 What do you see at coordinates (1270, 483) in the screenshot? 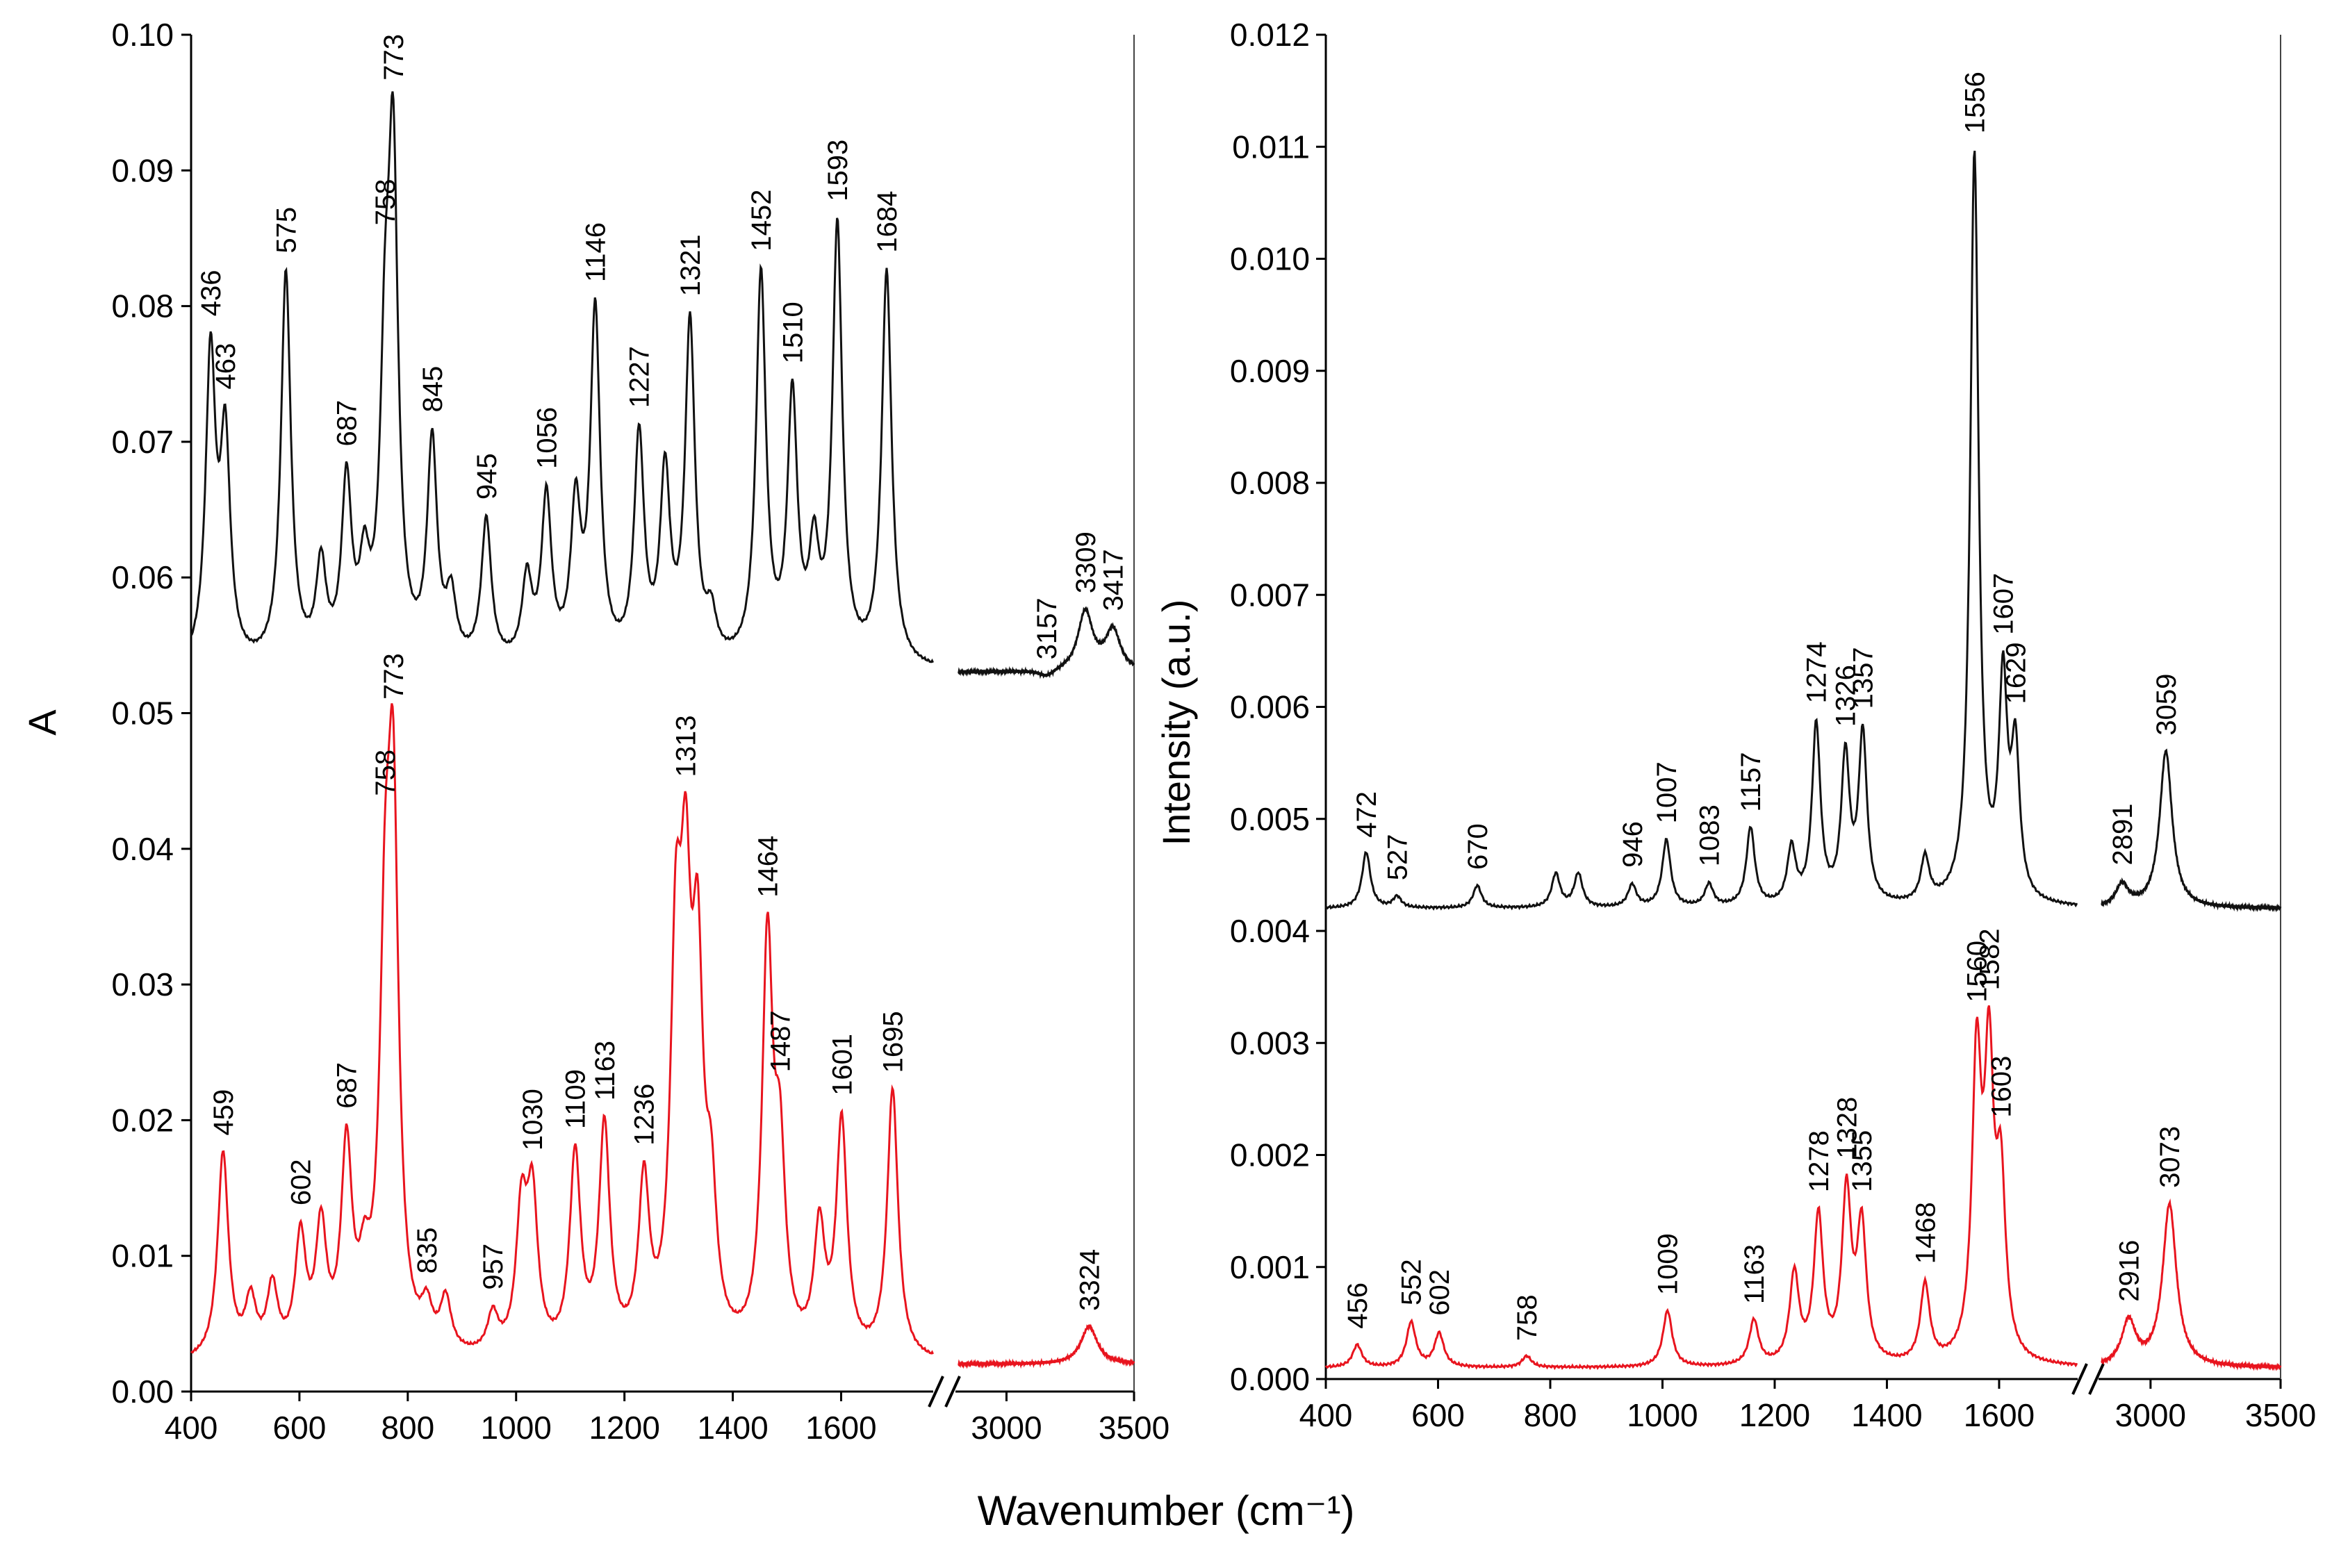
I see `y-tick-label: 0.008` at bounding box center [1270, 483].